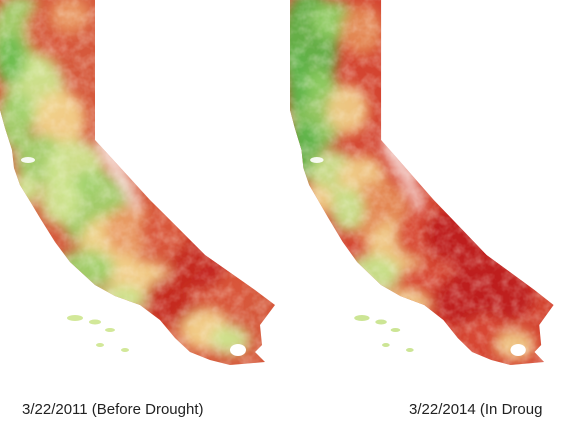 The width and height of the screenshot is (568, 426). What do you see at coordinates (113, 409) in the screenshot?
I see `caption-2011: 3/22/2011 (Before Drought)` at bounding box center [113, 409].